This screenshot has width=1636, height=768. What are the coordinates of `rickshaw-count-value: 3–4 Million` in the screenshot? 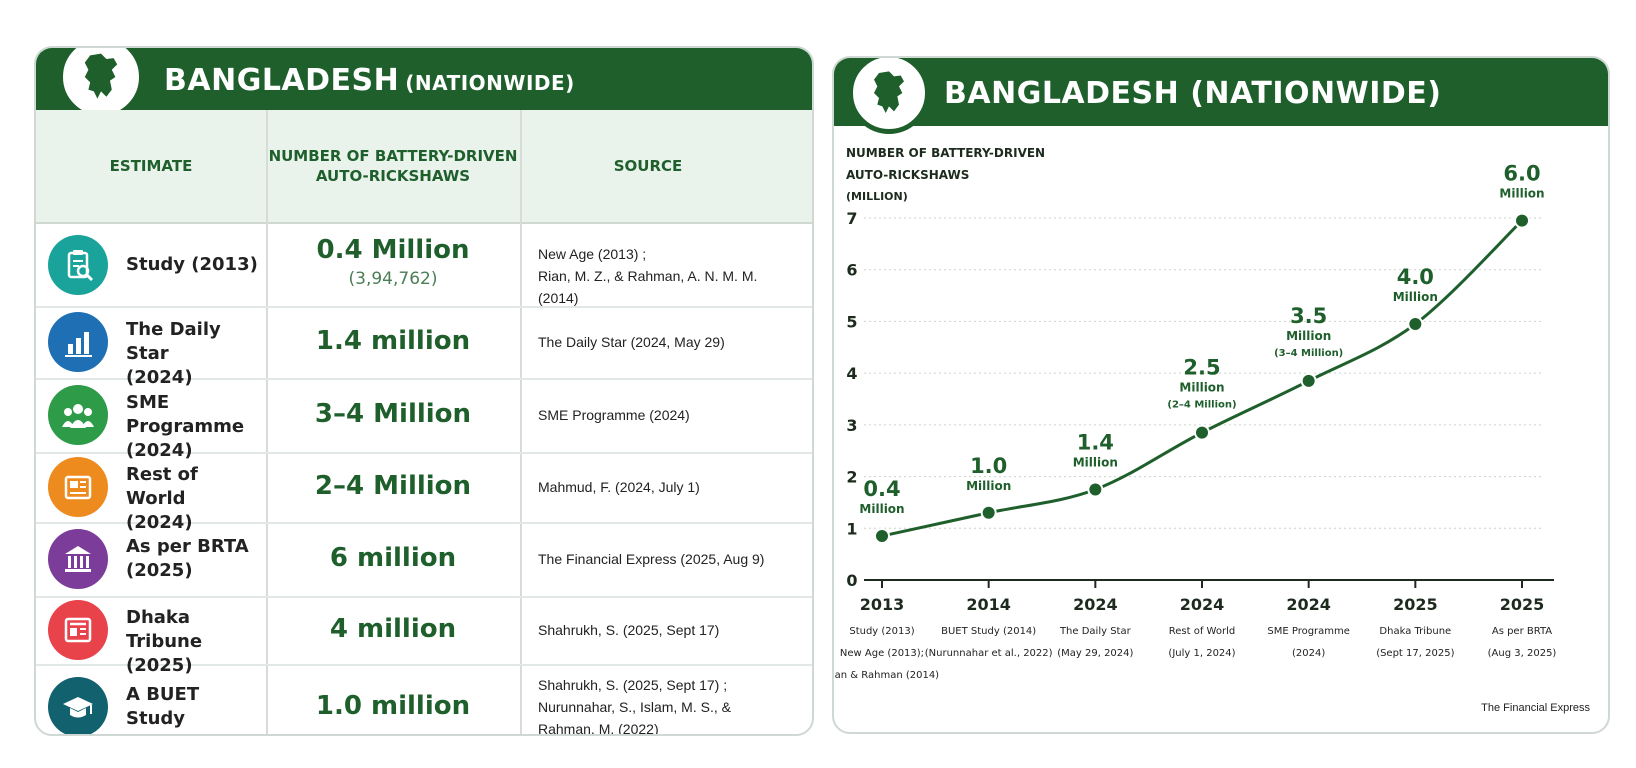 It's located at (393, 414).